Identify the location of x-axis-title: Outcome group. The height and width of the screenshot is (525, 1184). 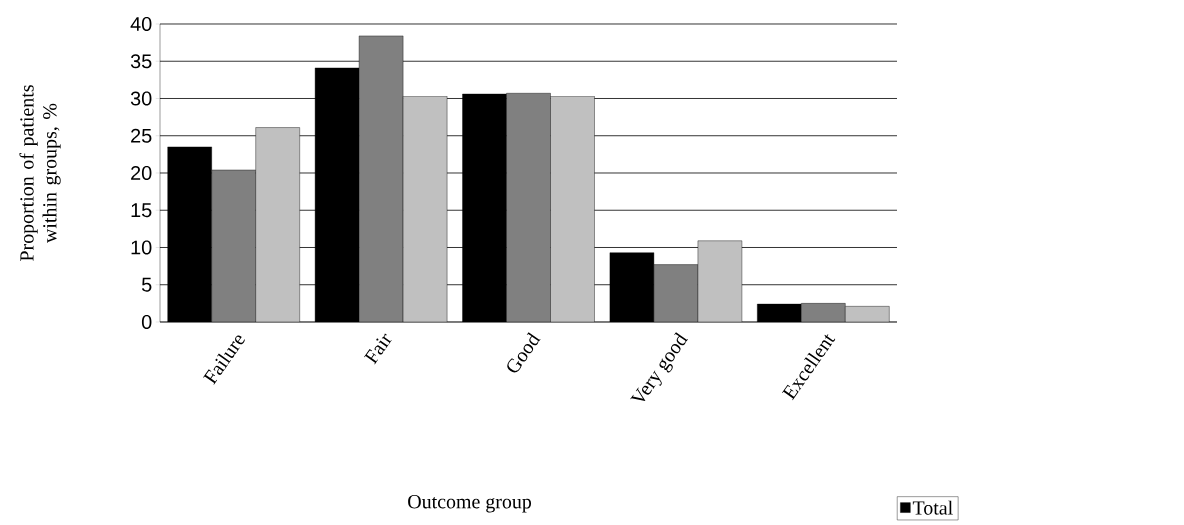
(470, 504).